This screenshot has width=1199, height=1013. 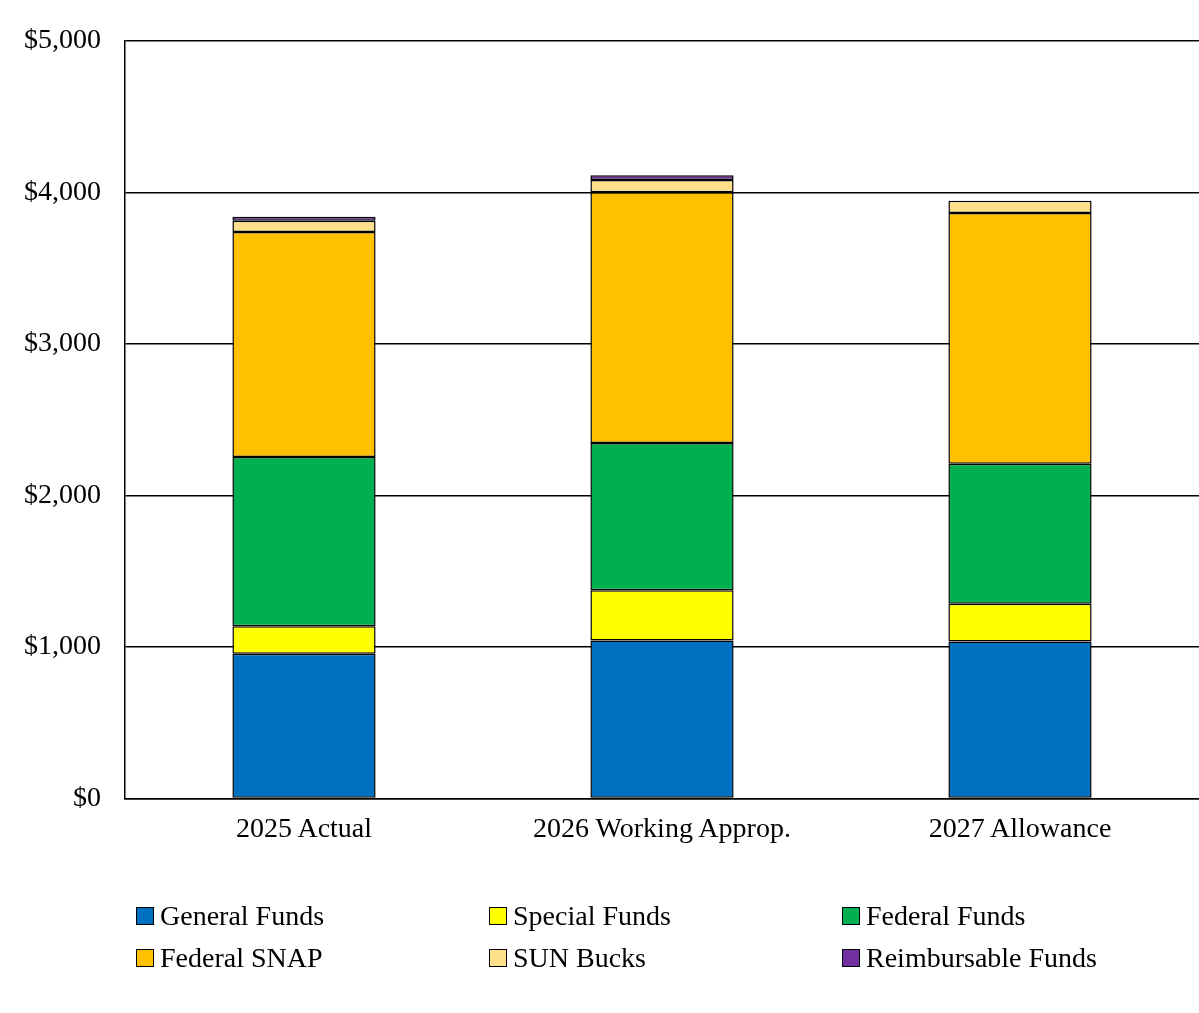 What do you see at coordinates (592, 916) in the screenshot?
I see `legend-label: Special Funds` at bounding box center [592, 916].